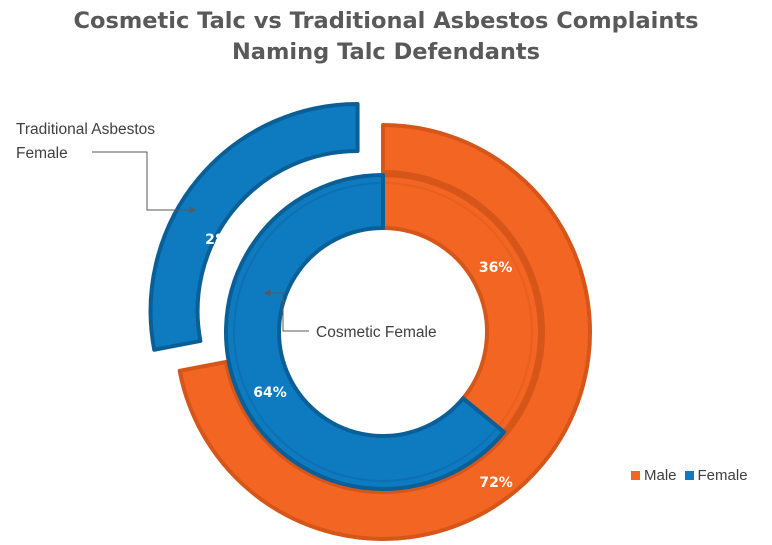 Image resolution: width=772 pixels, height=545 pixels. I want to click on annotation-leader-cosmetic-female, so click(286, 310).